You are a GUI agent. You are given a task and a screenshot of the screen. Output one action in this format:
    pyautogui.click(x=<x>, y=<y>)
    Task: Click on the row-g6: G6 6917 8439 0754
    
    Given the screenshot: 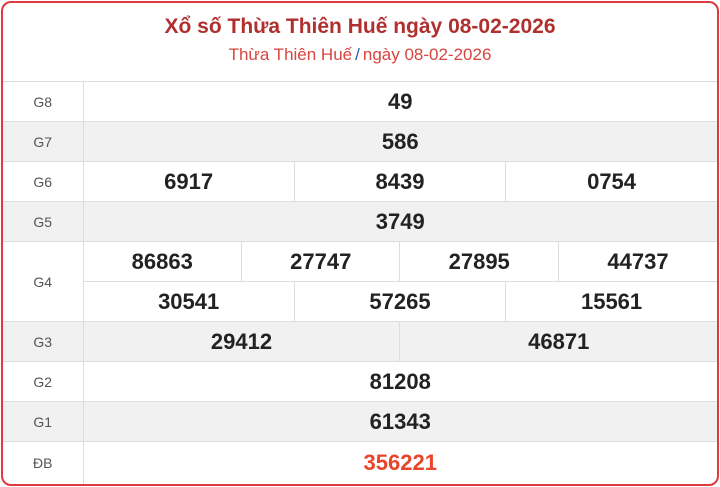 What is the action you would take?
    pyautogui.click(x=360, y=181)
    